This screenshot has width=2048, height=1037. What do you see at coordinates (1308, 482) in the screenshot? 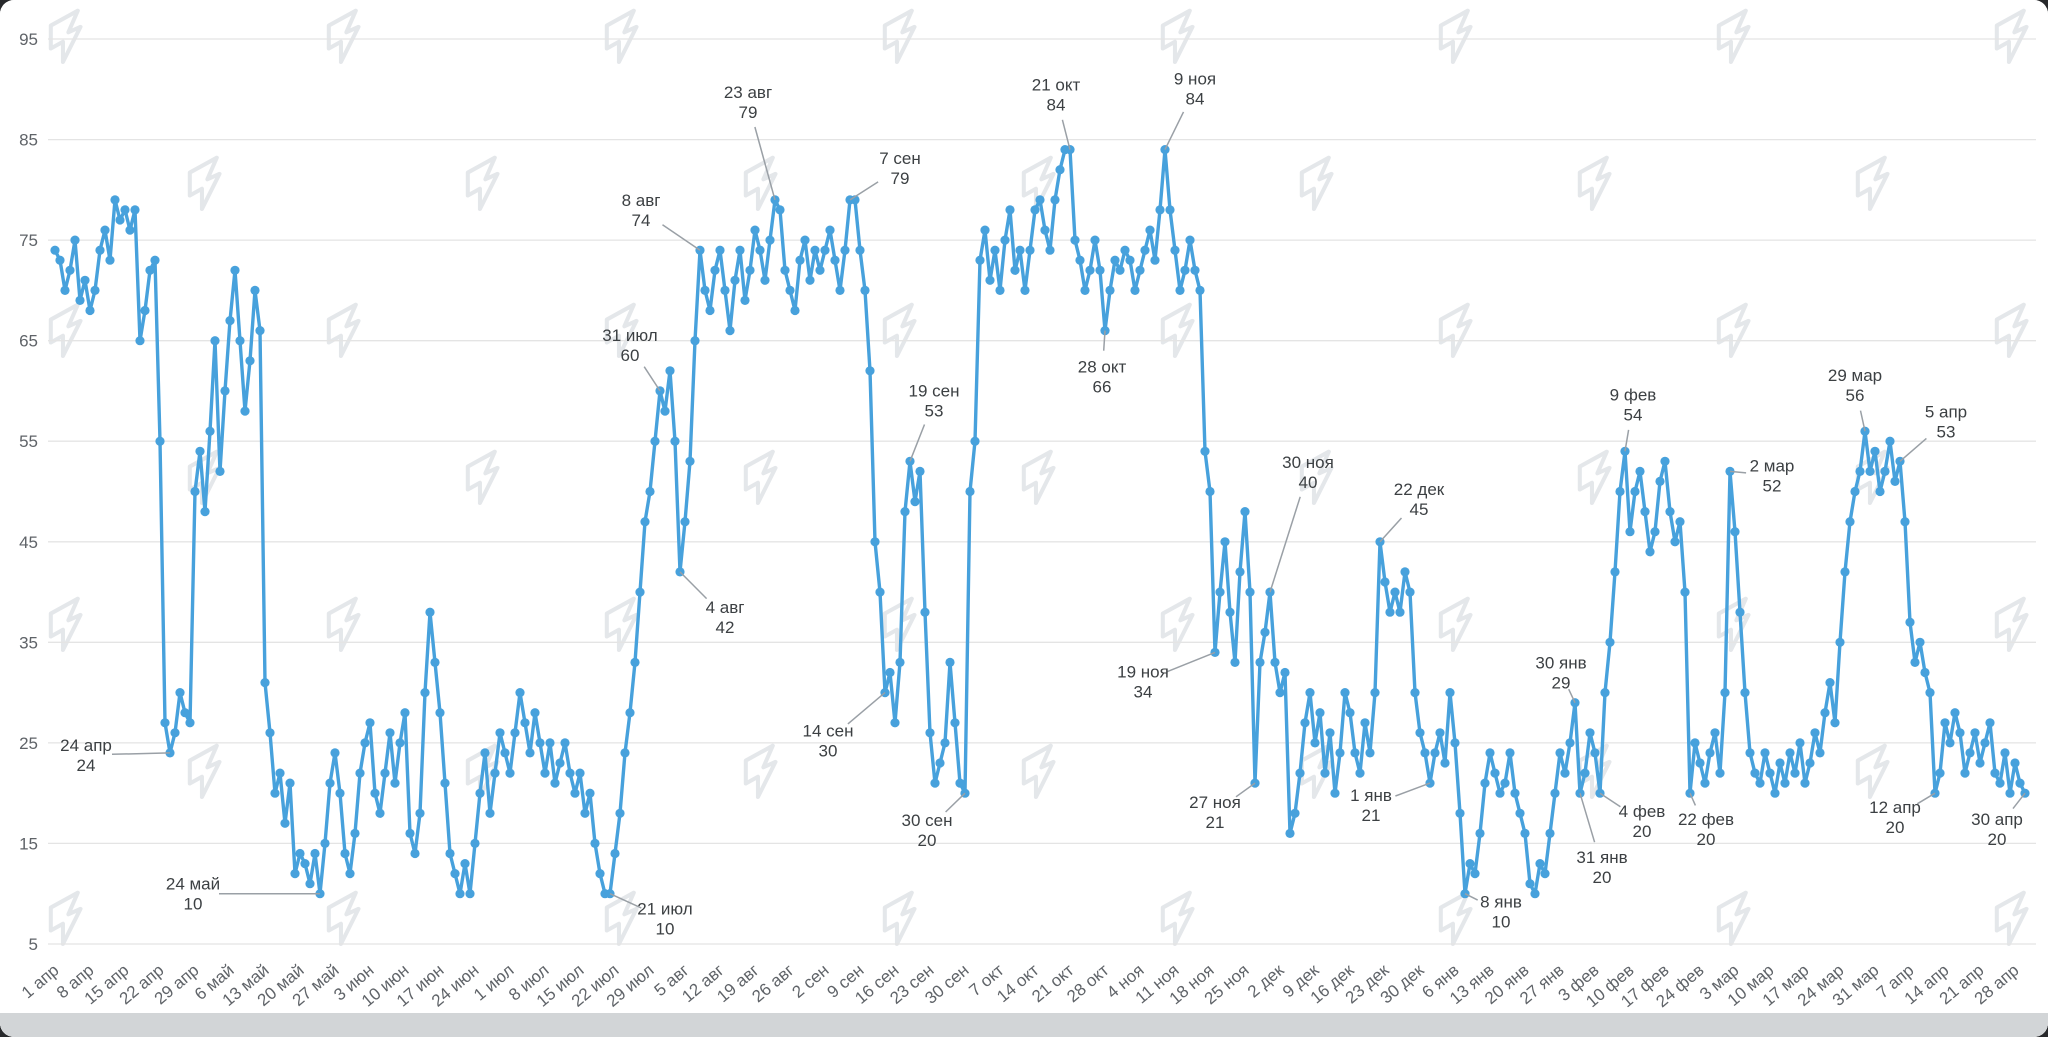
I see `annotation-value: 40` at bounding box center [1308, 482].